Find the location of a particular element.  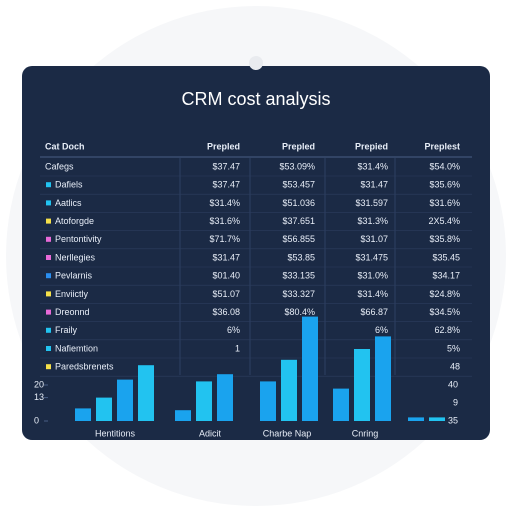

table-cell: $37.651 is located at coordinates (298, 221).